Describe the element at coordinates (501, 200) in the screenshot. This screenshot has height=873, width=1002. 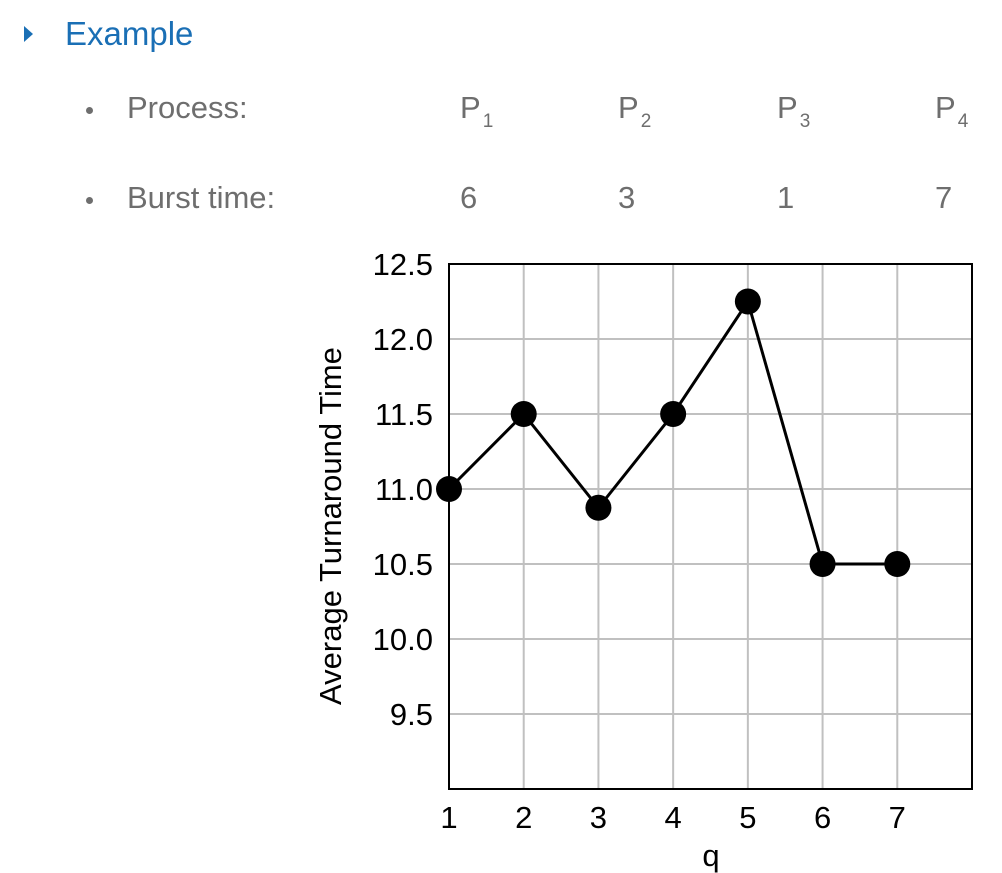
I see `burst-time-row: Burst time: 6 3 1 7` at that location.